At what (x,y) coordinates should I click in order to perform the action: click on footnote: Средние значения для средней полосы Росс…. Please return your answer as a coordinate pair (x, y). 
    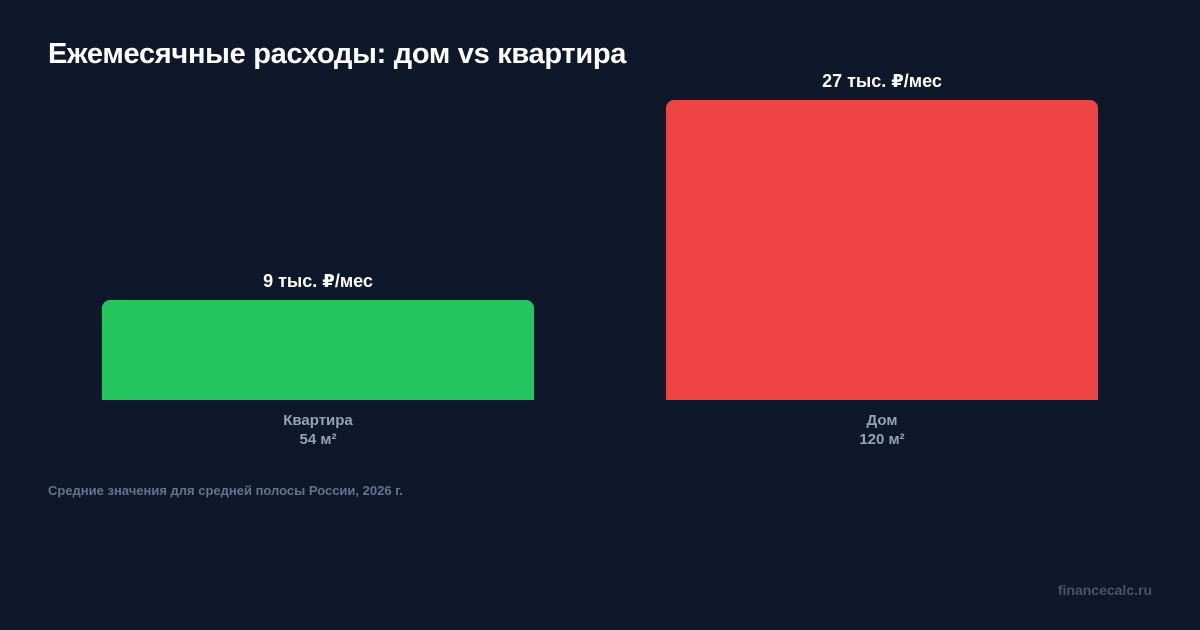
    Looking at the image, I should click on (225, 490).